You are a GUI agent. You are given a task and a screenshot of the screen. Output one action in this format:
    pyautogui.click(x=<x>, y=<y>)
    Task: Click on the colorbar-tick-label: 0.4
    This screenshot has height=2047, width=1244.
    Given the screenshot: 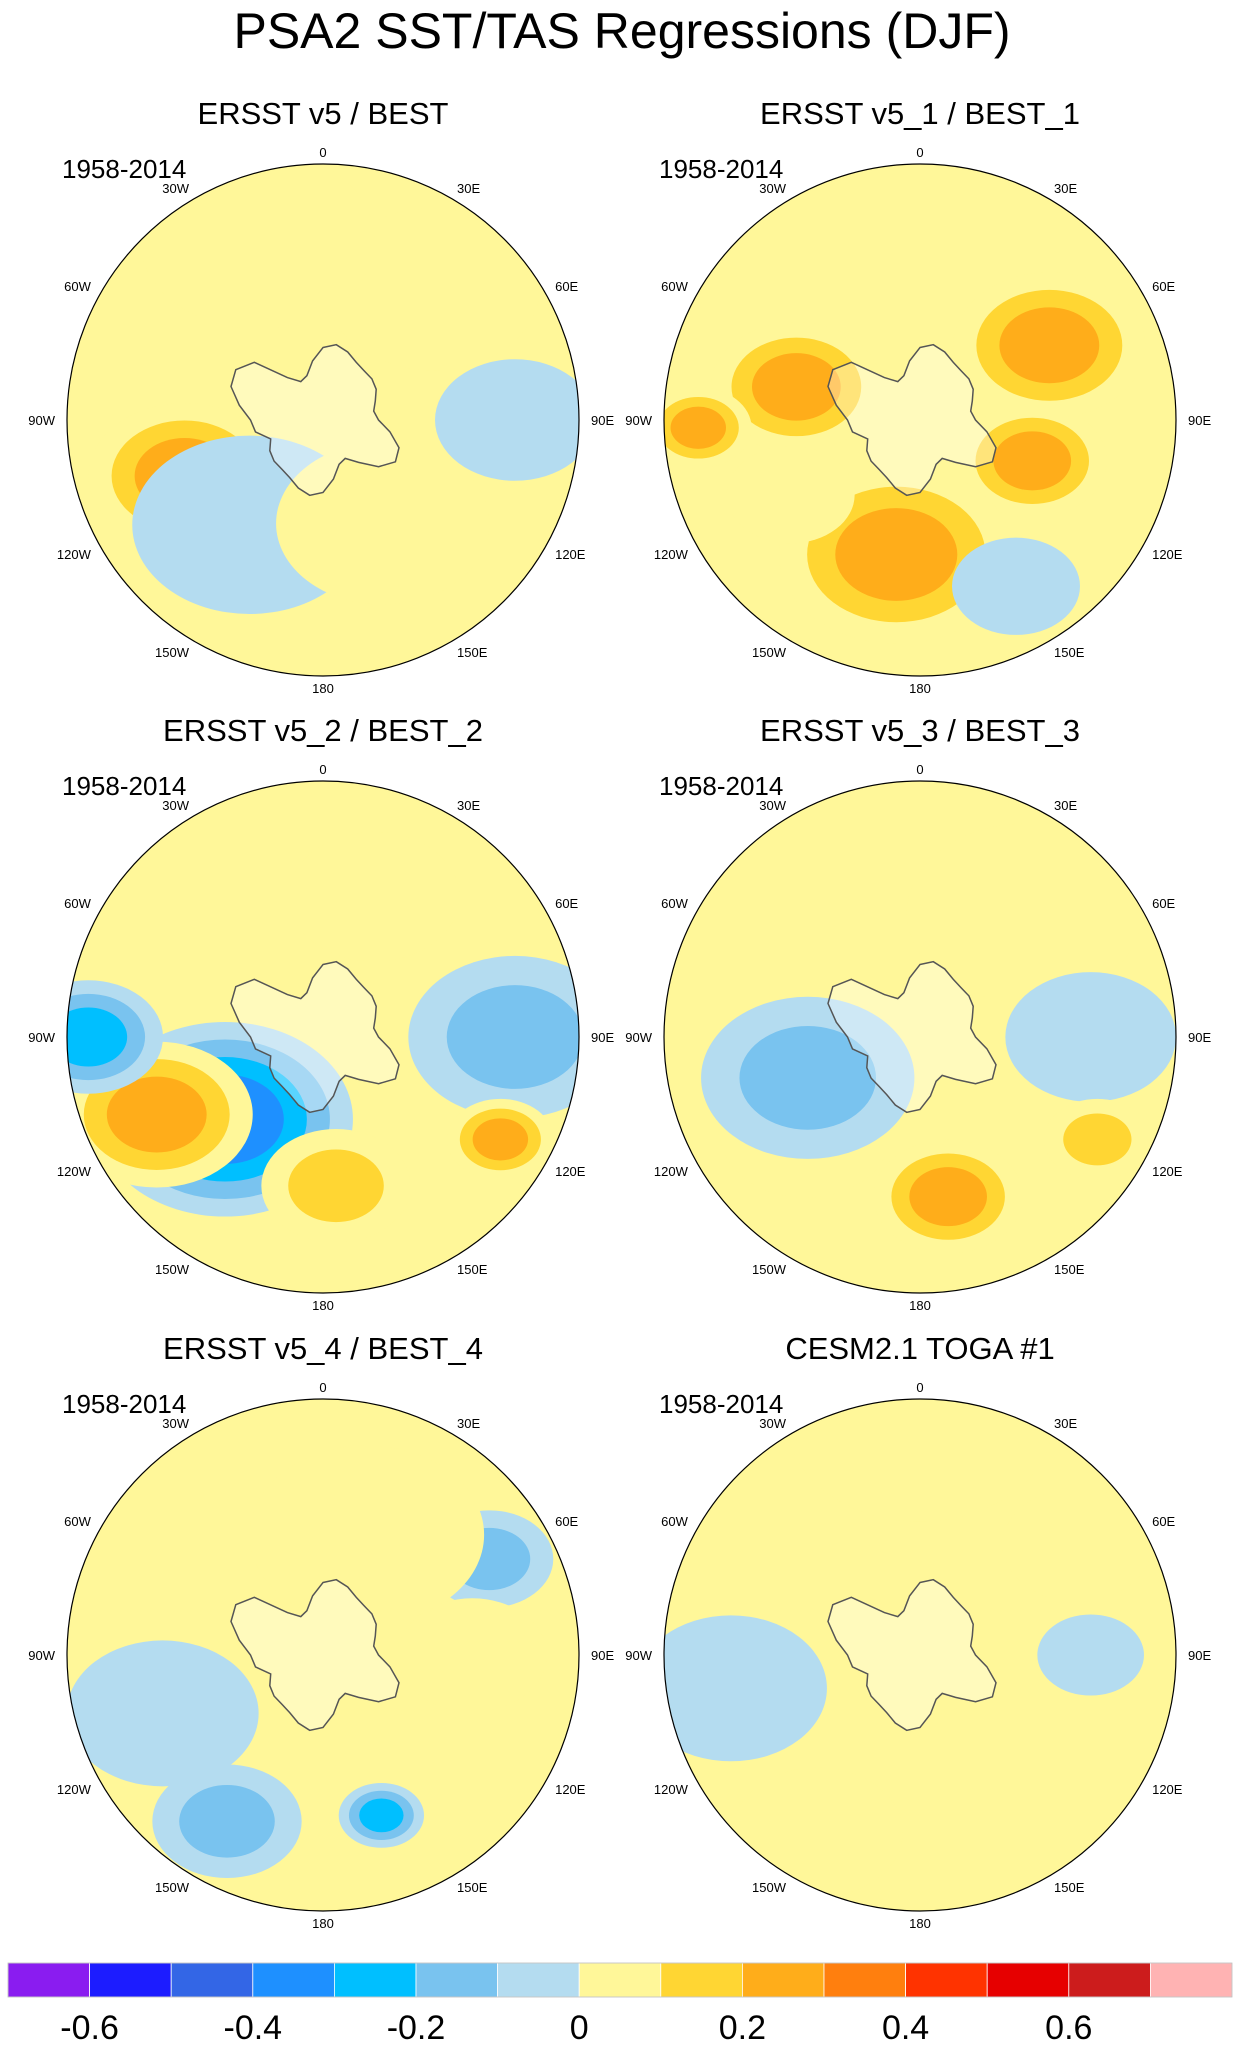 What is the action you would take?
    pyautogui.click(x=905, y=2028)
    